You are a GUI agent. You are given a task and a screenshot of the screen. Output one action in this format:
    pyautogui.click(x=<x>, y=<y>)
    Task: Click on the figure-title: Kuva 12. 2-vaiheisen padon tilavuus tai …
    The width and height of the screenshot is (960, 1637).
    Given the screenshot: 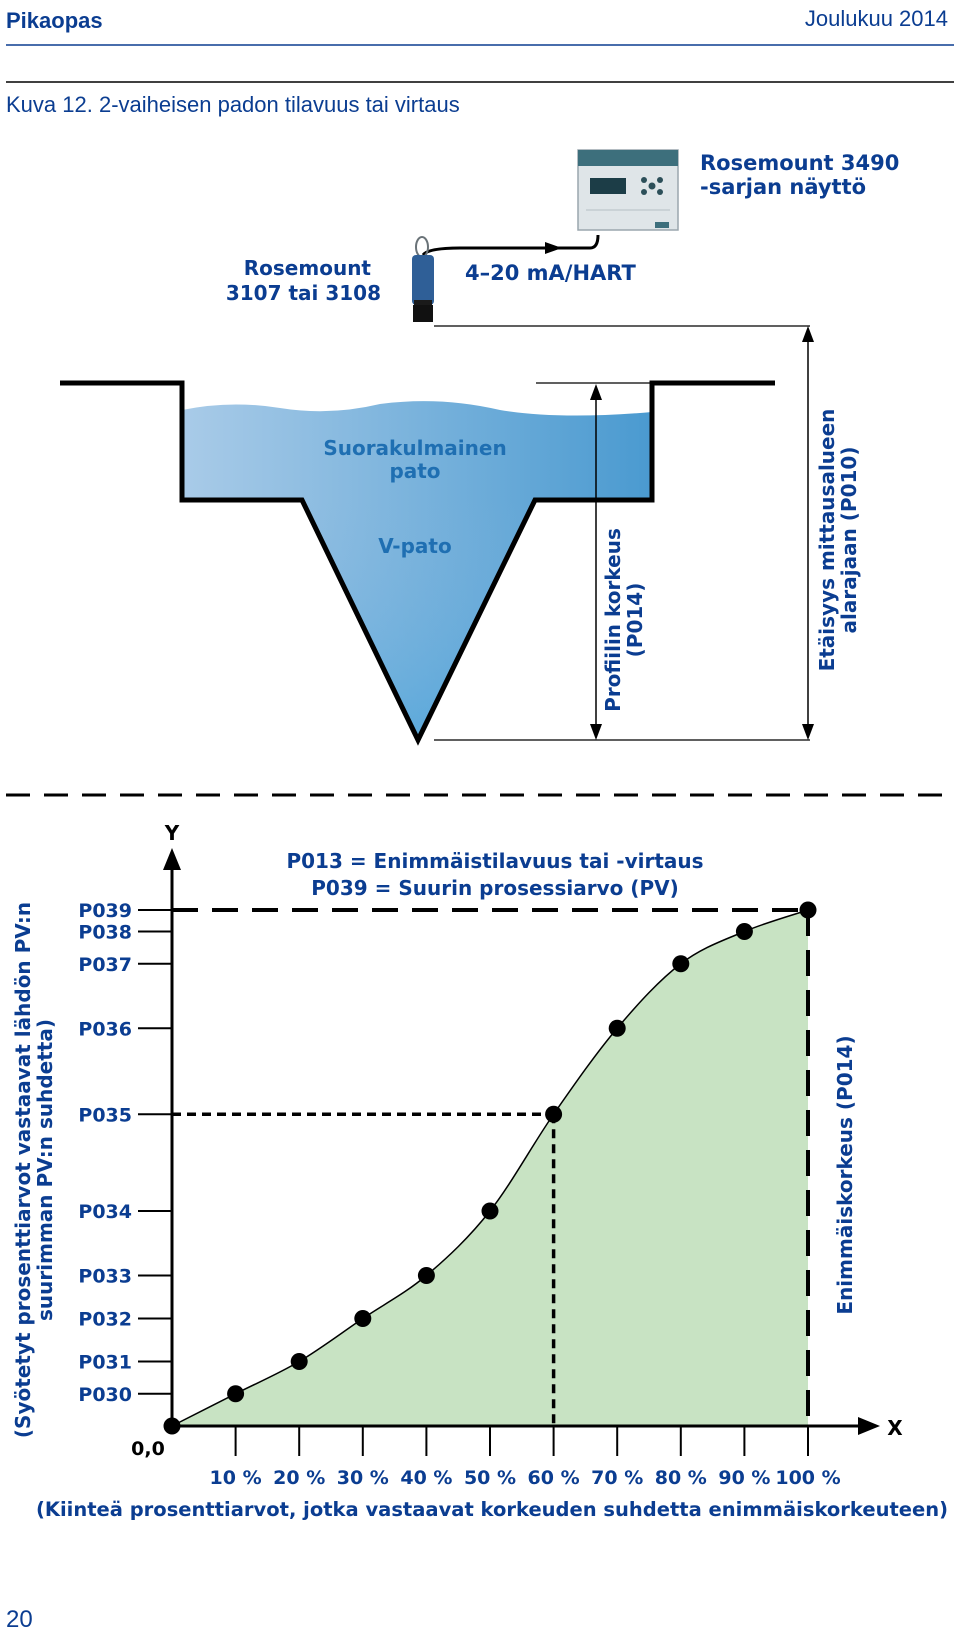 What is the action you would take?
    pyautogui.click(x=233, y=104)
    